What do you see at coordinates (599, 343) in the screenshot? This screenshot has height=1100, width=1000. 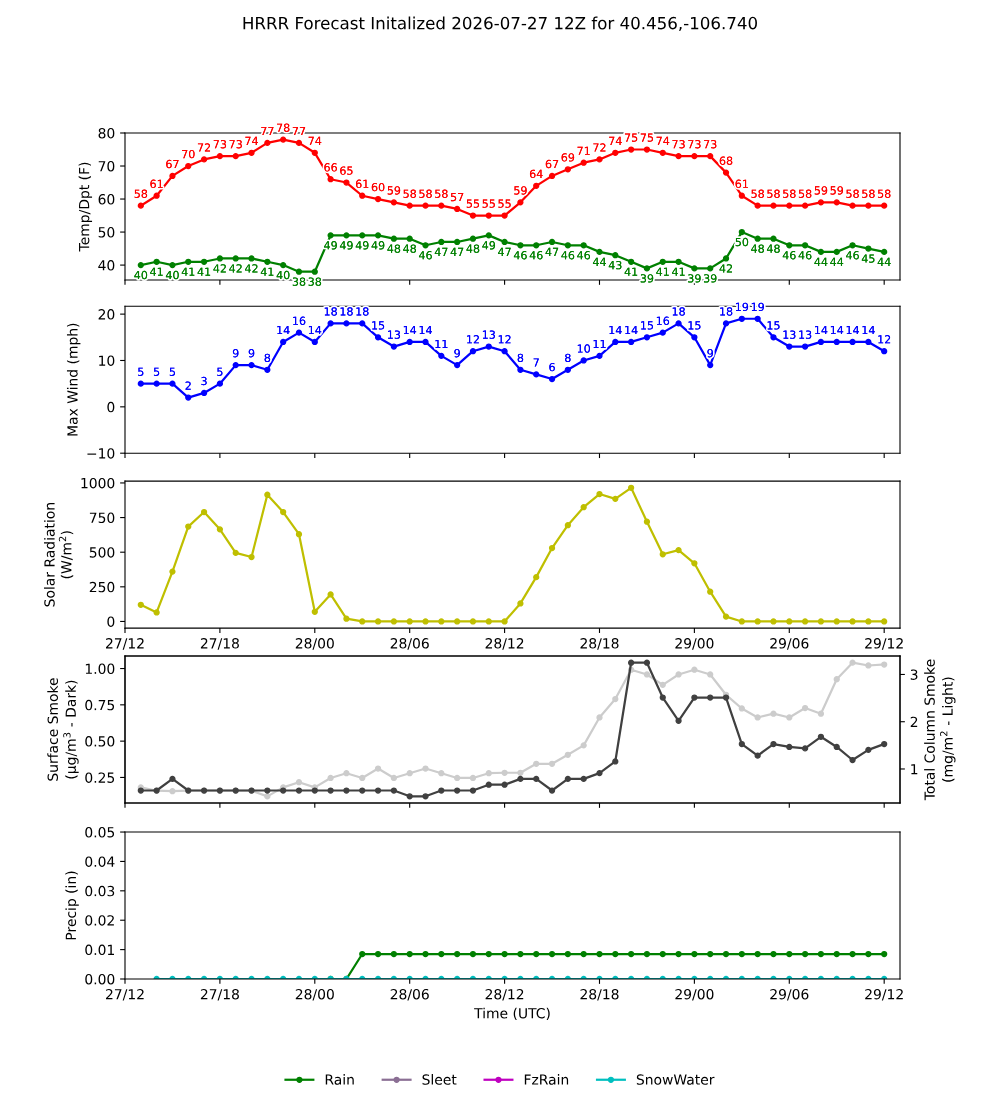 I see `data-label: 11` at bounding box center [599, 343].